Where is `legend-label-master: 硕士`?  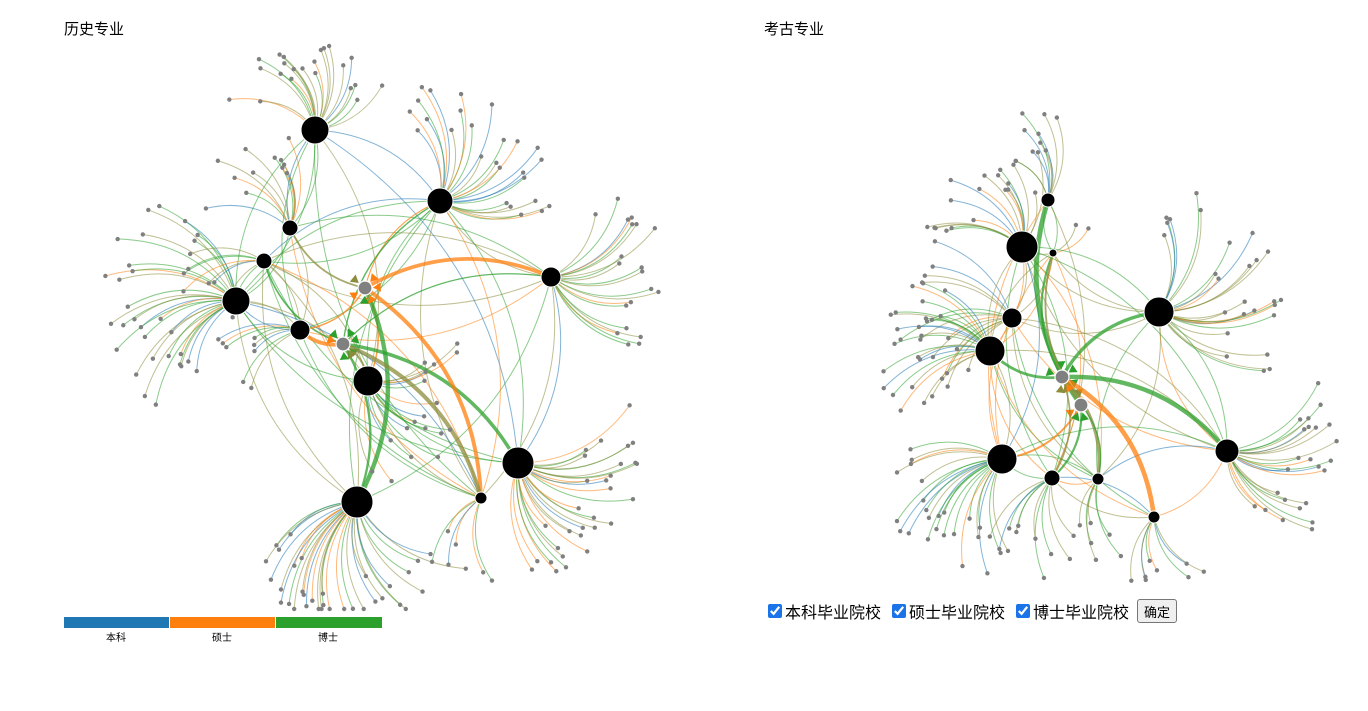 legend-label-master: 硕士 is located at coordinates (222, 638).